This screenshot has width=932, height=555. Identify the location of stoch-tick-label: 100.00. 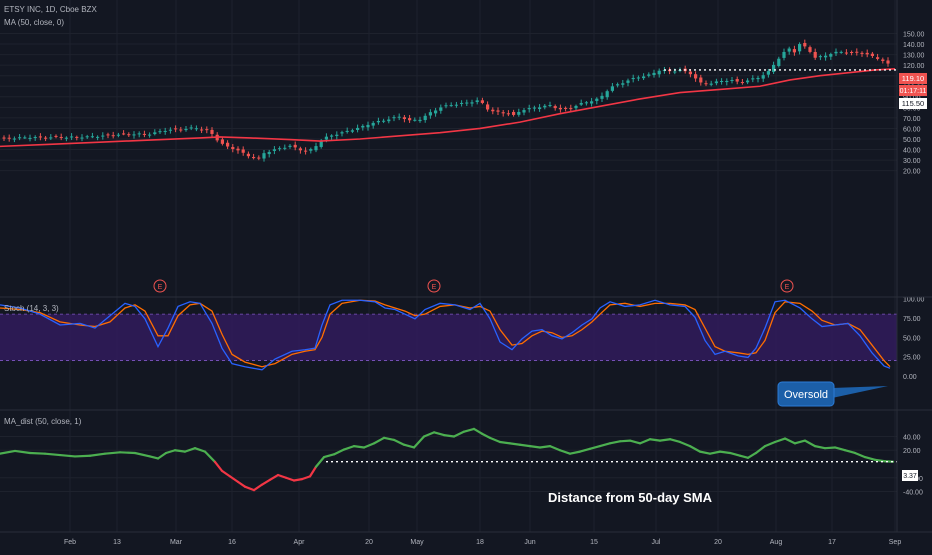
(914, 300).